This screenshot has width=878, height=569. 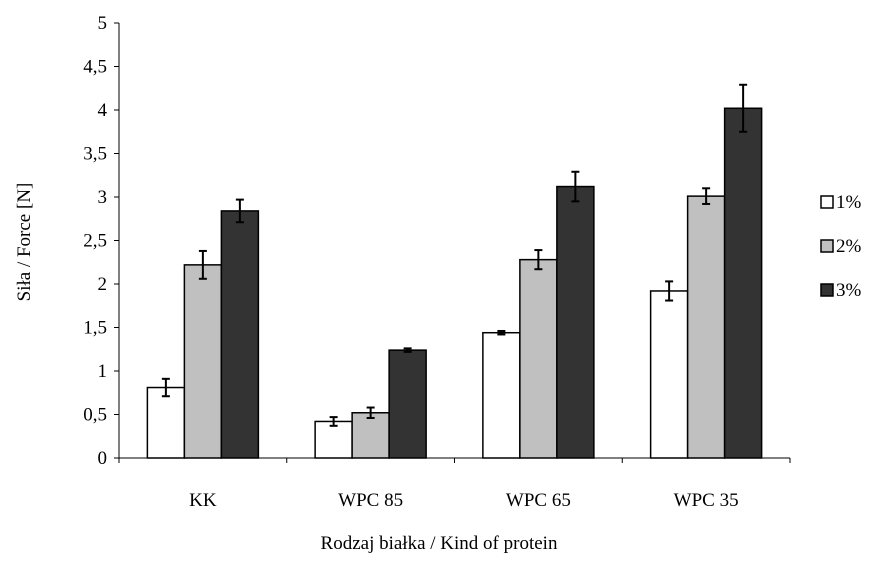 What do you see at coordinates (95, 154) in the screenshot?
I see `y-tick-label: 3,5` at bounding box center [95, 154].